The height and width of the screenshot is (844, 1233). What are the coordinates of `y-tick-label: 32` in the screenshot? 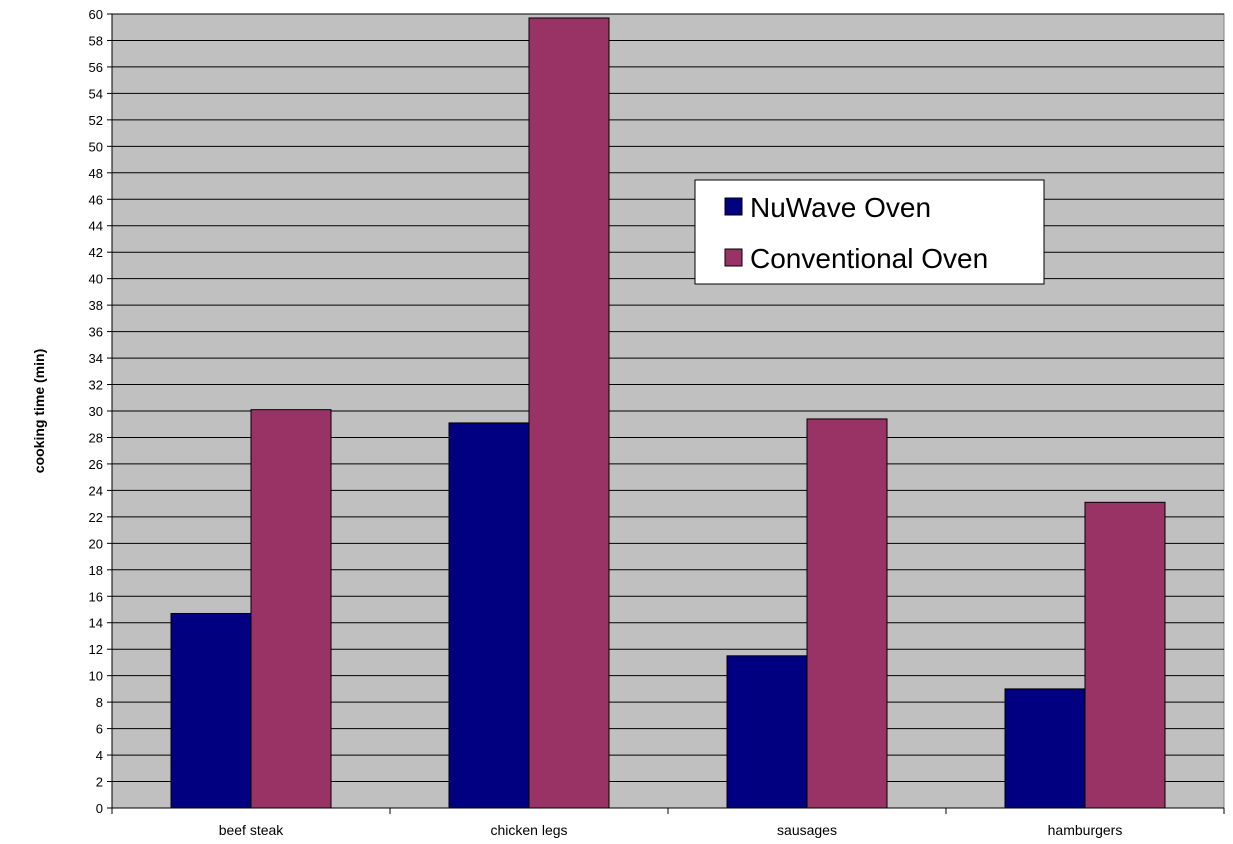 It's located at (96, 385).